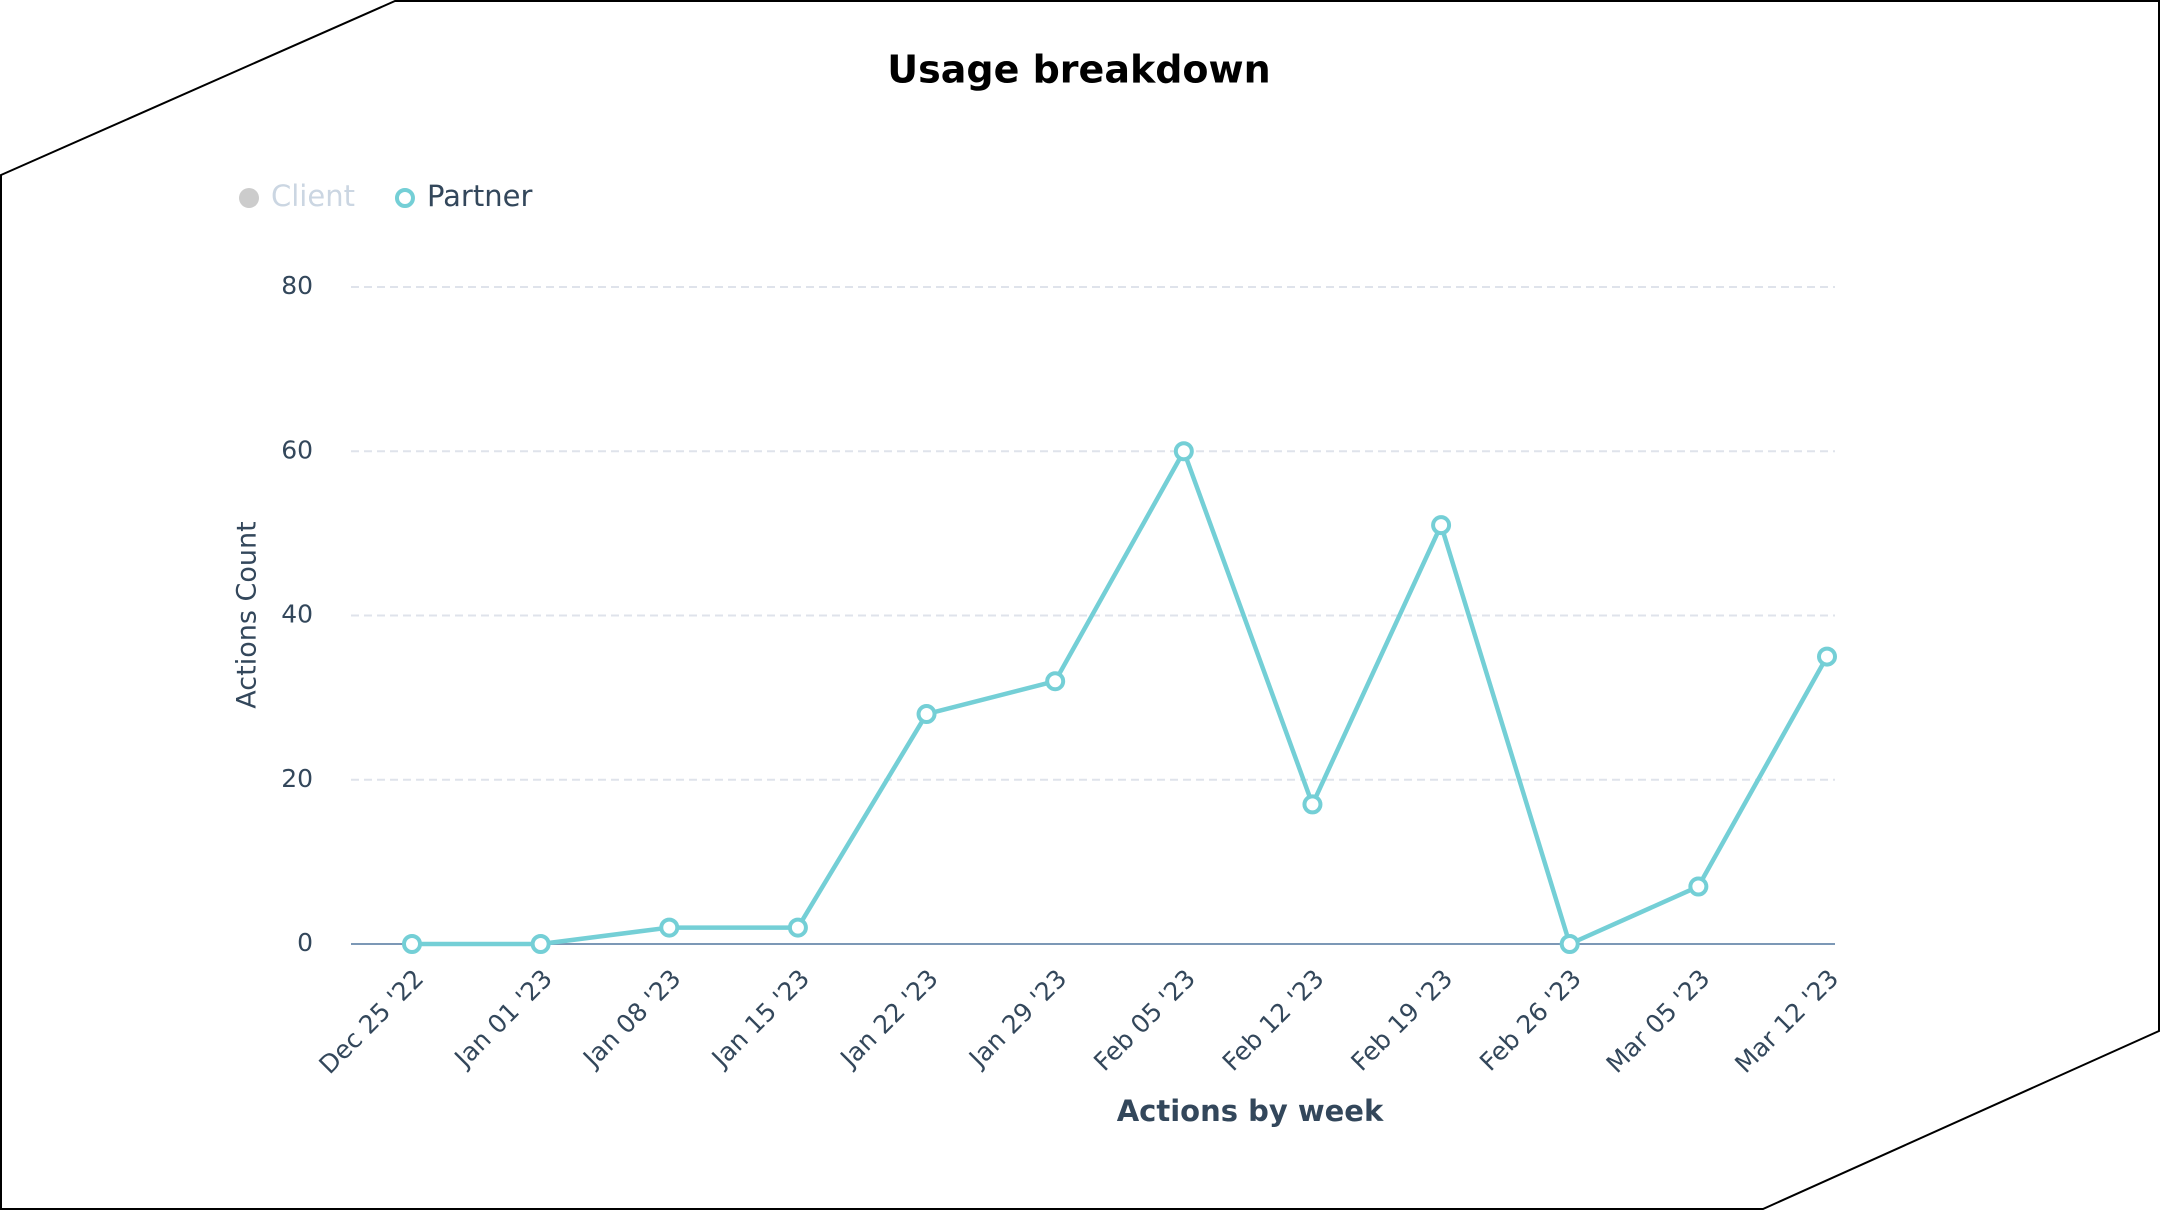 Image resolution: width=2160 pixels, height=1210 pixels. Describe the element at coordinates (297, 285) in the screenshot. I see `y-tick-label: 80` at that location.